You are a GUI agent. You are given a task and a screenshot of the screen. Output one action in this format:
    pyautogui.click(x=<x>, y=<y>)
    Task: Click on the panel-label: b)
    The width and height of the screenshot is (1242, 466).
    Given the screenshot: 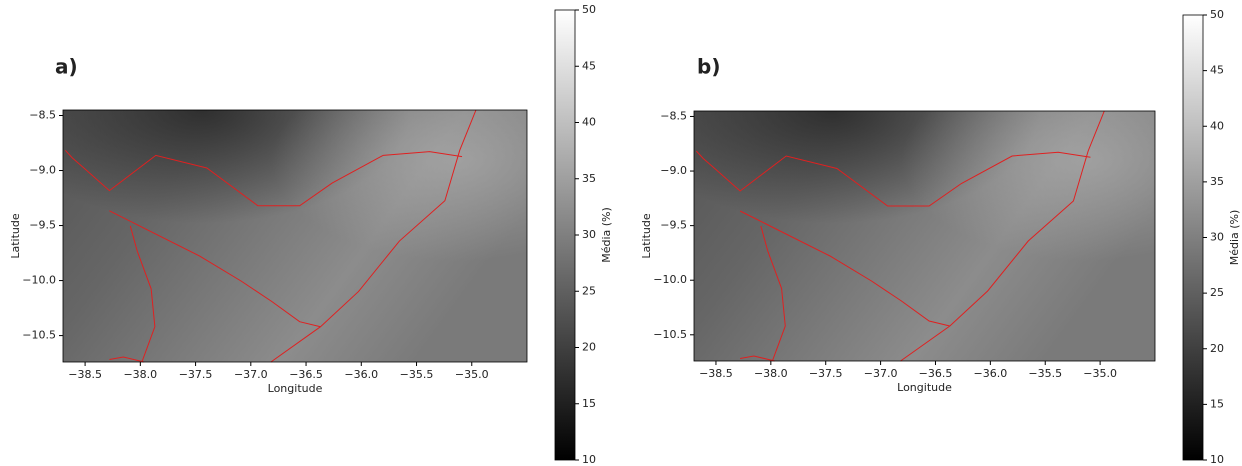 What is the action you would take?
    pyautogui.click(x=708, y=67)
    